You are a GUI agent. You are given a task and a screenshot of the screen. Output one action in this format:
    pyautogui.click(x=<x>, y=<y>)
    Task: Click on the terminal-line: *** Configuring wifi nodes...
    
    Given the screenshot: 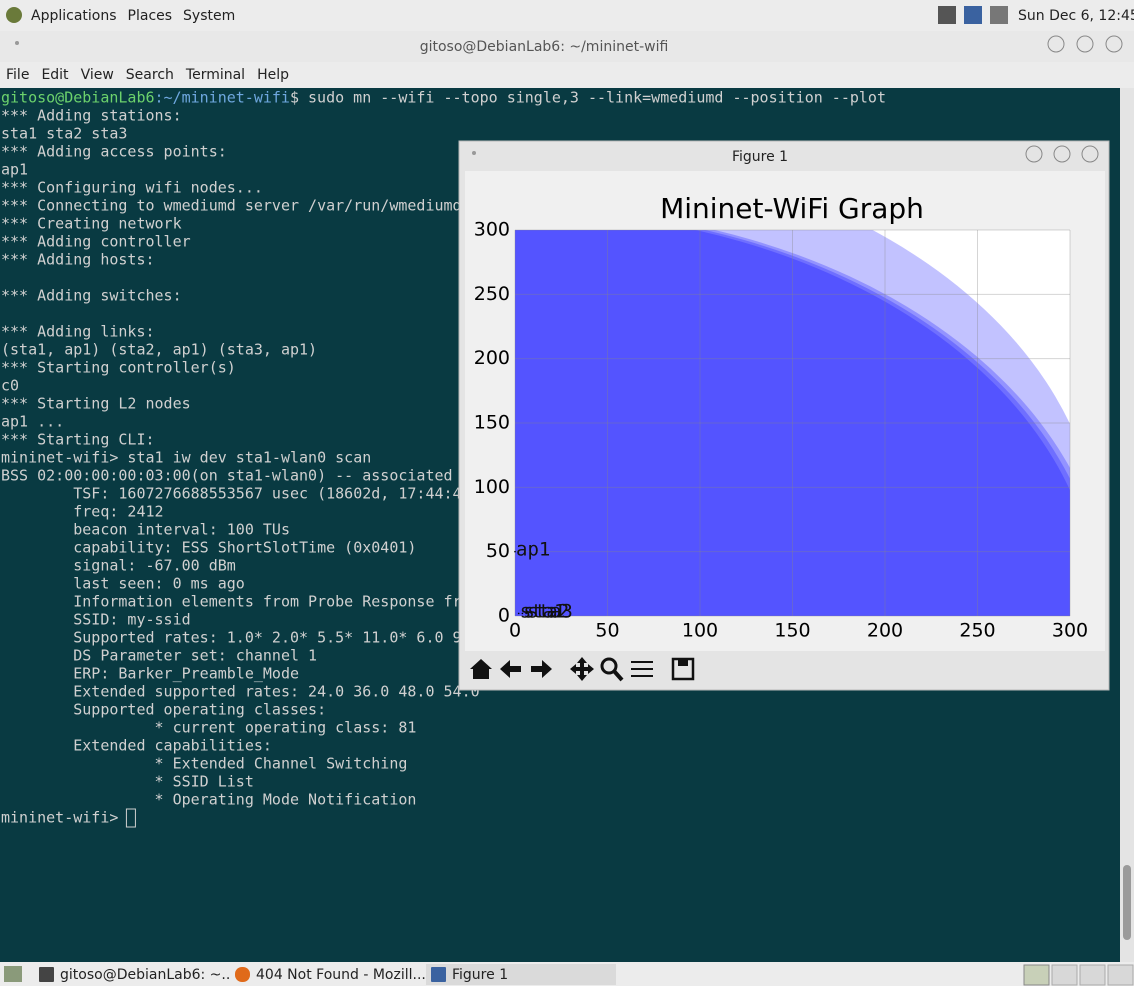 What is the action you would take?
    pyautogui.click(x=132, y=188)
    